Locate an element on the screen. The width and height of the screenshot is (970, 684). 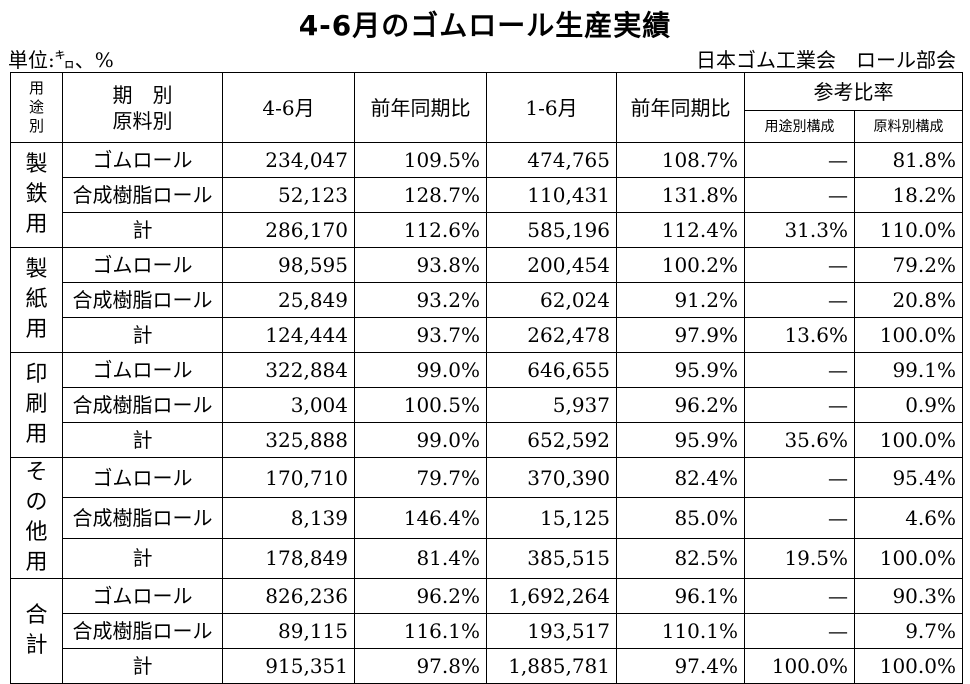
q-yoy-cell: 112.6% is located at coordinates (420, 230).